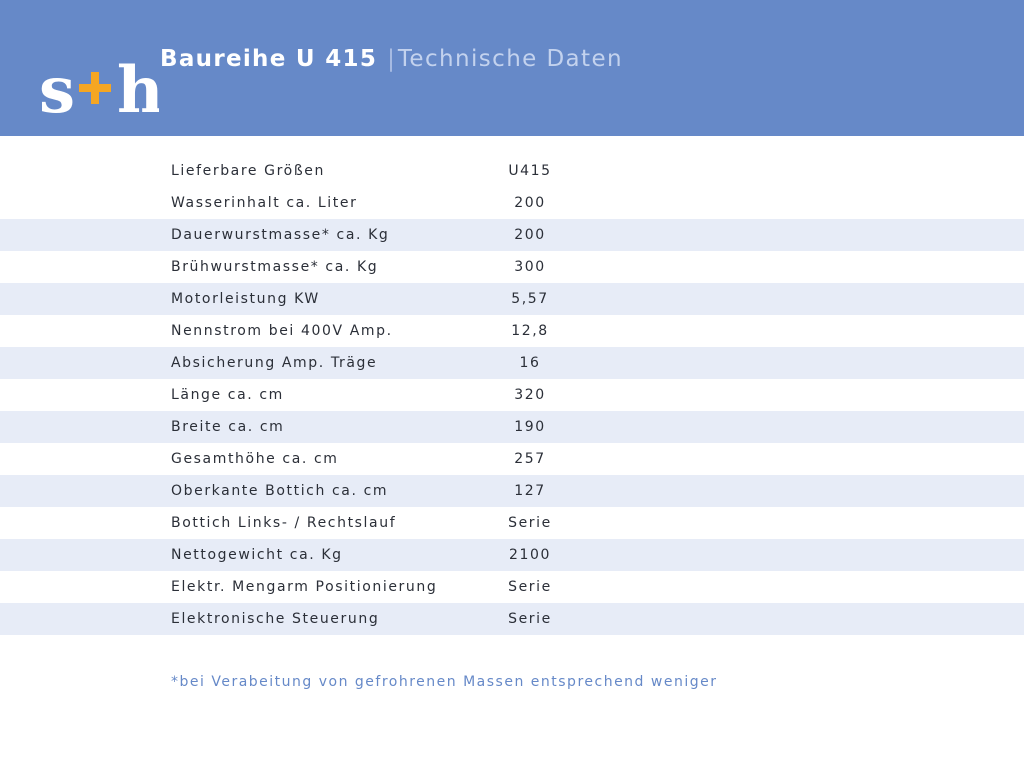  I want to click on spec-label: Lieferbare Größen, so click(248, 171).